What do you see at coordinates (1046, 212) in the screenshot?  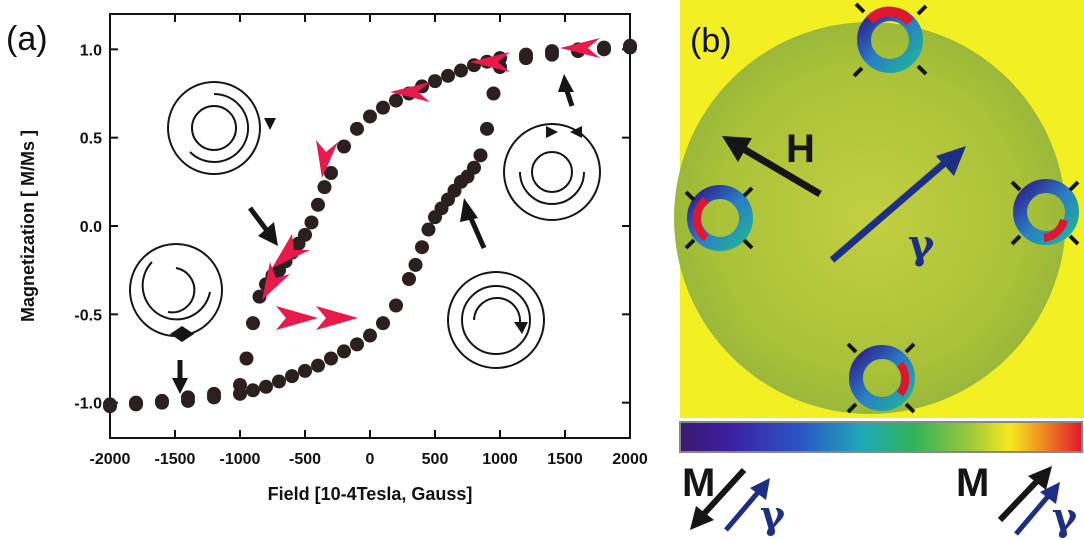 I see `ring-feature-right` at bounding box center [1046, 212].